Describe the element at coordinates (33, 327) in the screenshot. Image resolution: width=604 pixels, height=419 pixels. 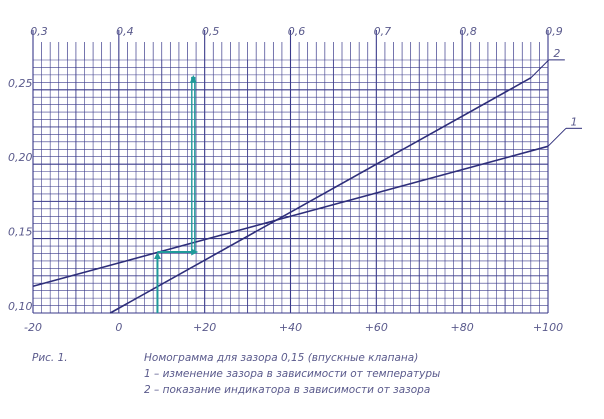
I see `bottom-axis-tick-label: -20` at that location.